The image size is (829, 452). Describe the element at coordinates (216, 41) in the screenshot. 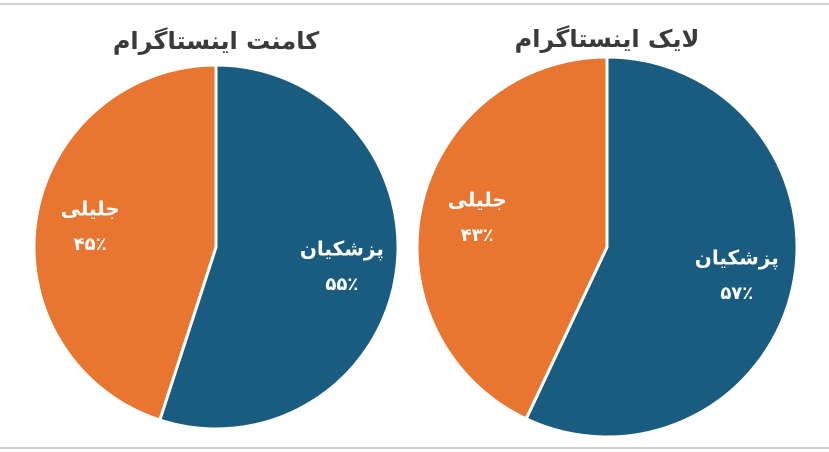

I see `chart-title: کامنت اینستاگرام` at that location.